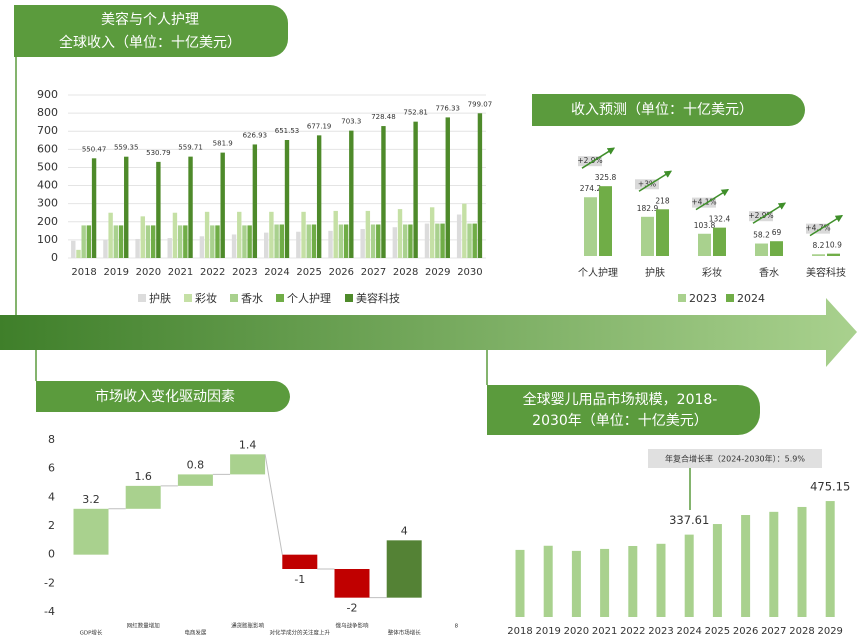 The image size is (857, 641). I want to click on value-label: 651.53, so click(287, 131).